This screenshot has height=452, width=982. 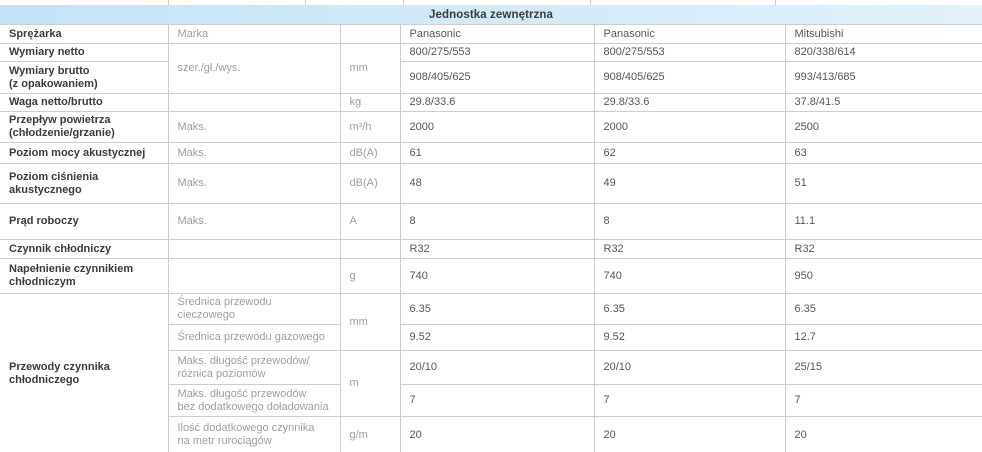 What do you see at coordinates (370, 276) in the screenshot?
I see `unit-cell: g` at bounding box center [370, 276].